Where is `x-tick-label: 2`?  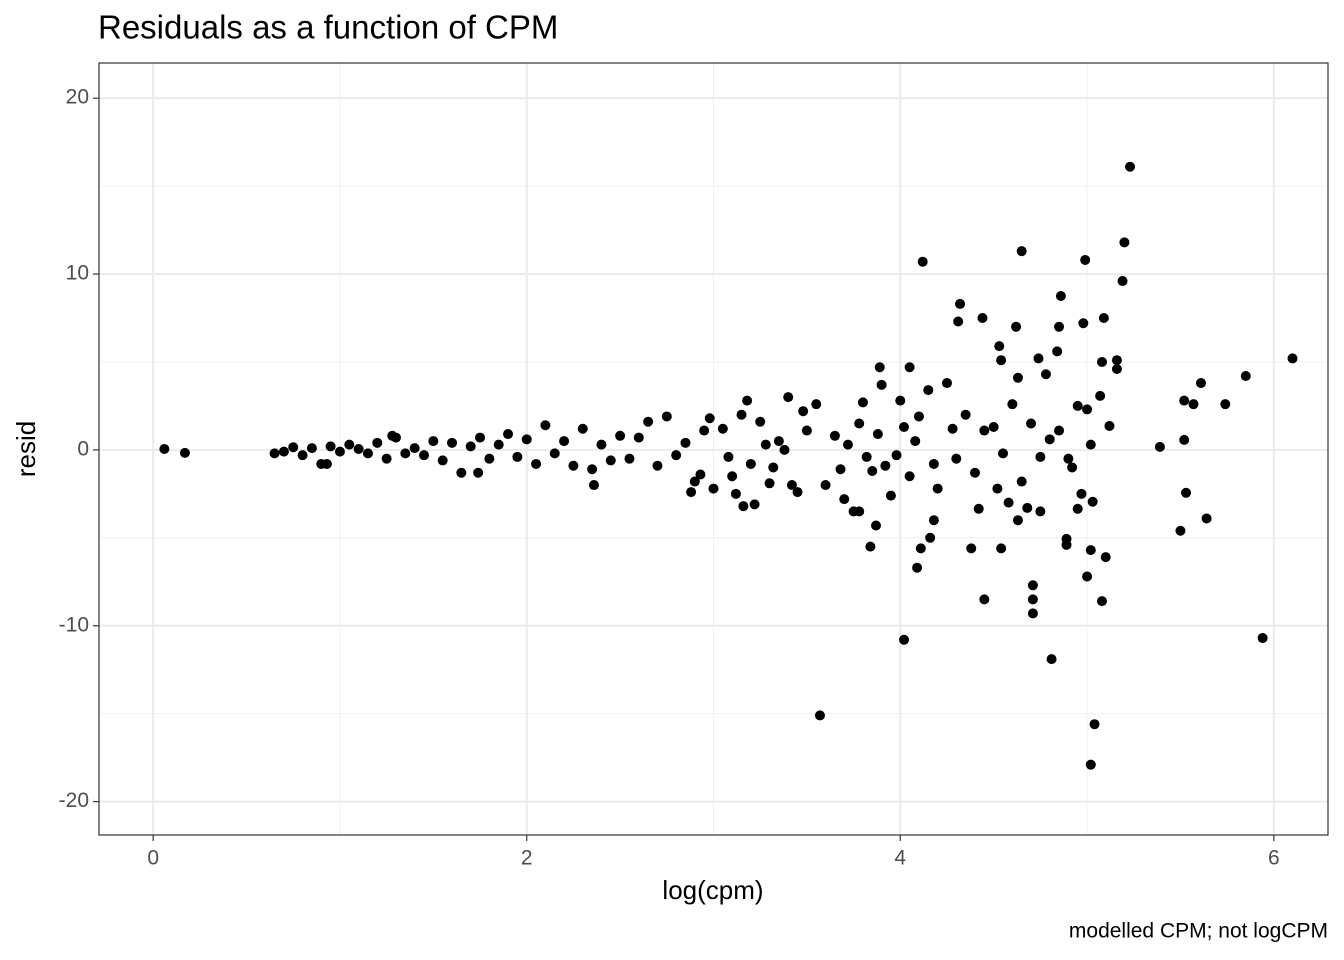
x-tick-label: 2 is located at coordinates (527, 858).